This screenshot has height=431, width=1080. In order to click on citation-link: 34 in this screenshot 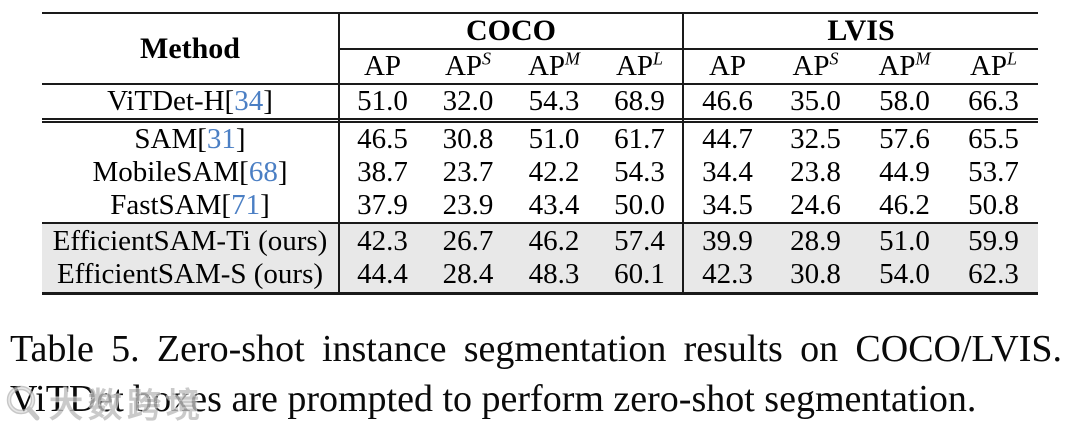, I will do `click(249, 101)`.